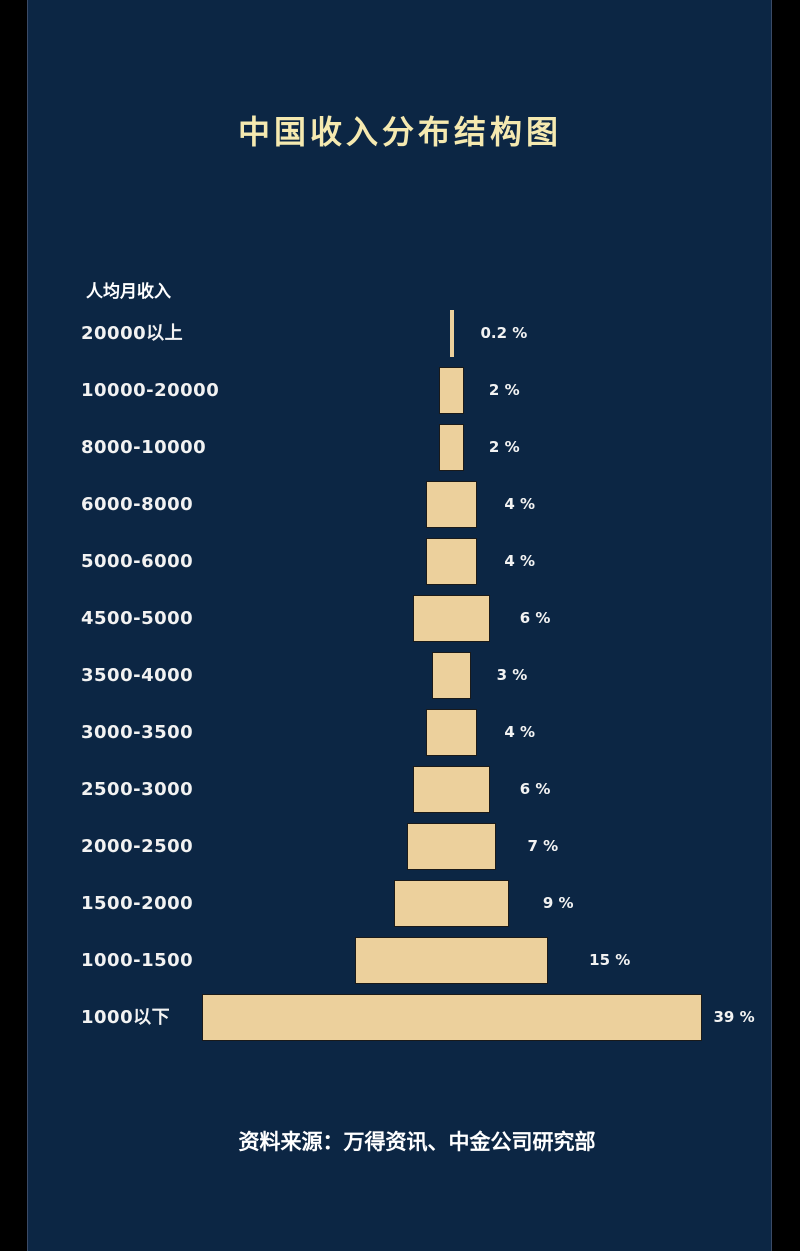  What do you see at coordinates (399, 132) in the screenshot?
I see `chart-title: 中国收入分布结构图` at bounding box center [399, 132].